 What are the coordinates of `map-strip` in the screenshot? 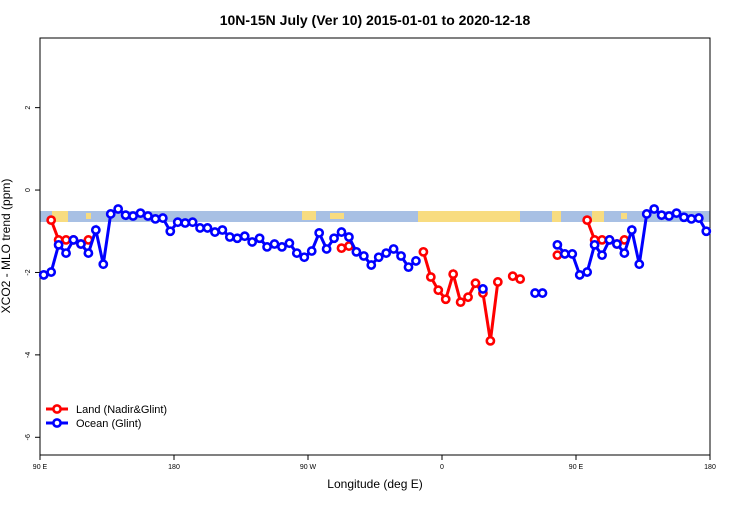 It's located at (375, 216).